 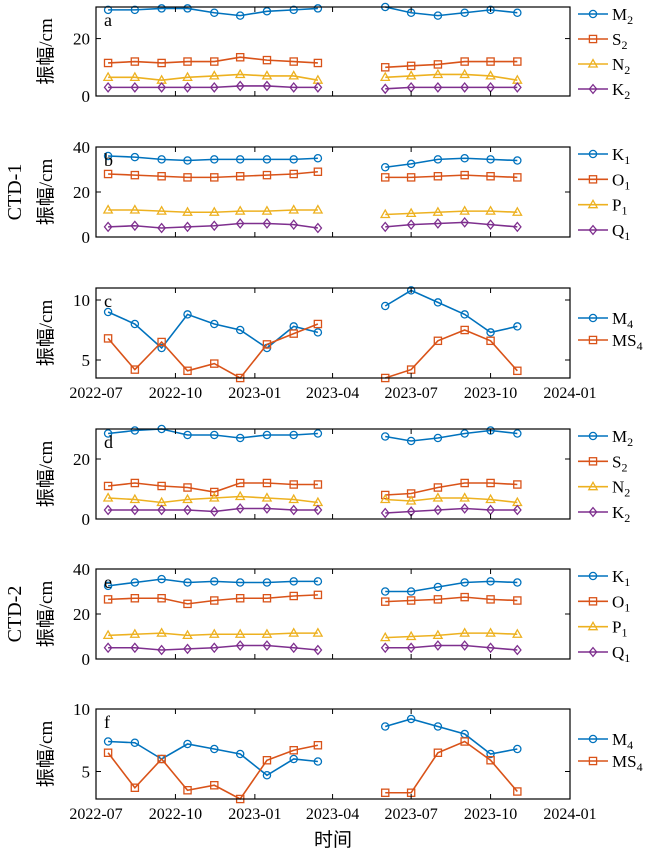 I want to click on legend-entry: P1, so click(x=602, y=629).